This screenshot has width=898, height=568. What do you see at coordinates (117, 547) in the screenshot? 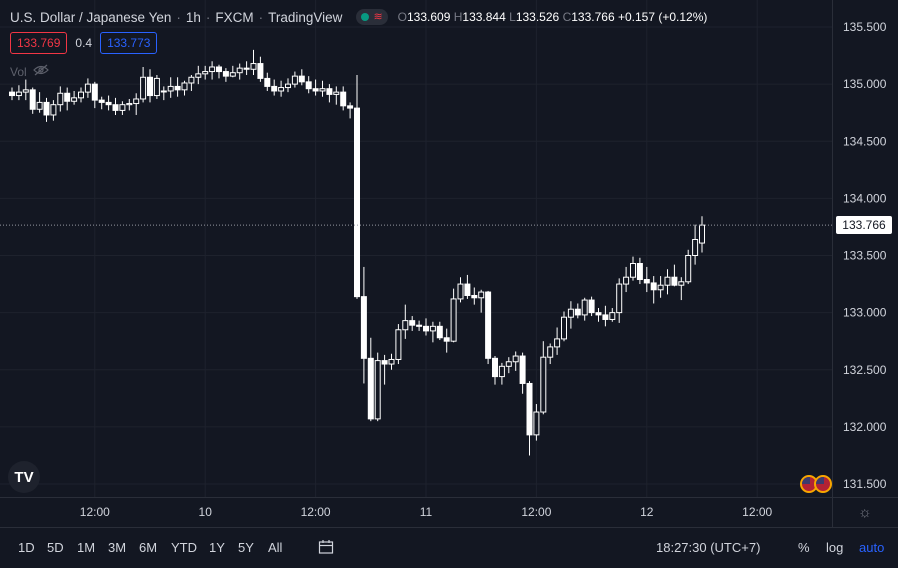
I see `timeframe-button-3m: 3M` at bounding box center [117, 547].